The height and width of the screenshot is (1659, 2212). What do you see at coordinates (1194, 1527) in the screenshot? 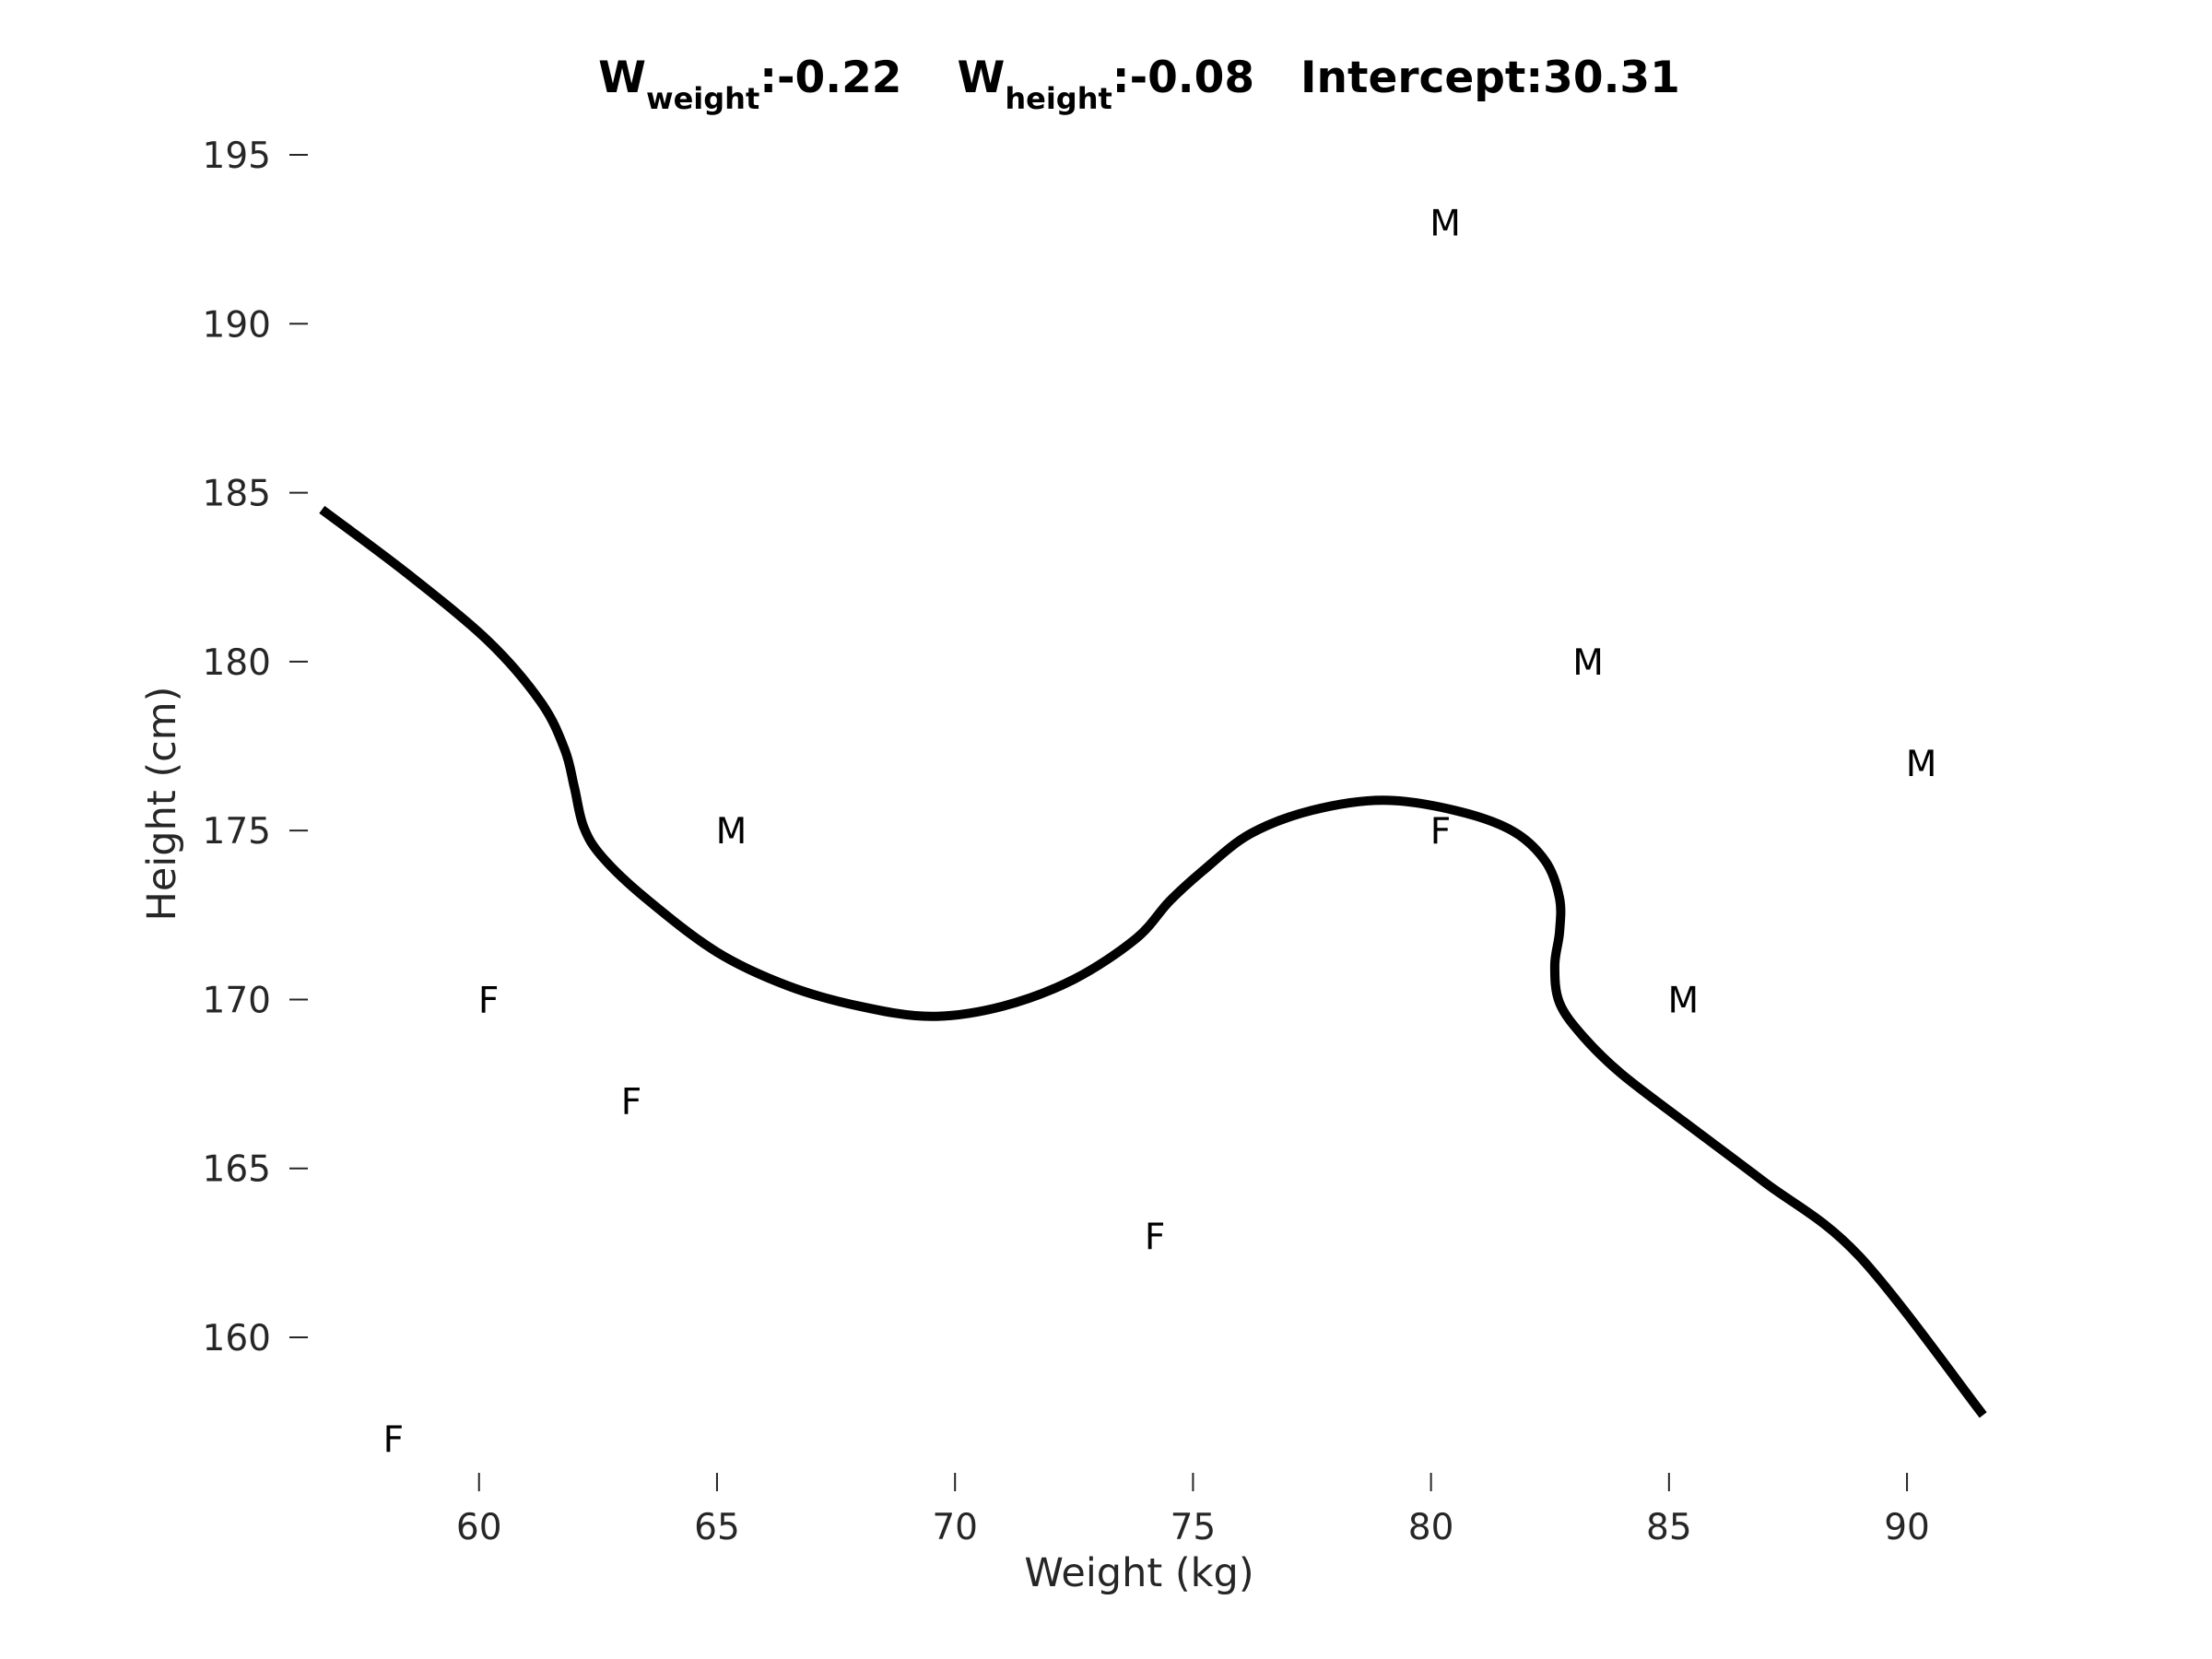
I see `x-tick-label: 75` at bounding box center [1194, 1527].